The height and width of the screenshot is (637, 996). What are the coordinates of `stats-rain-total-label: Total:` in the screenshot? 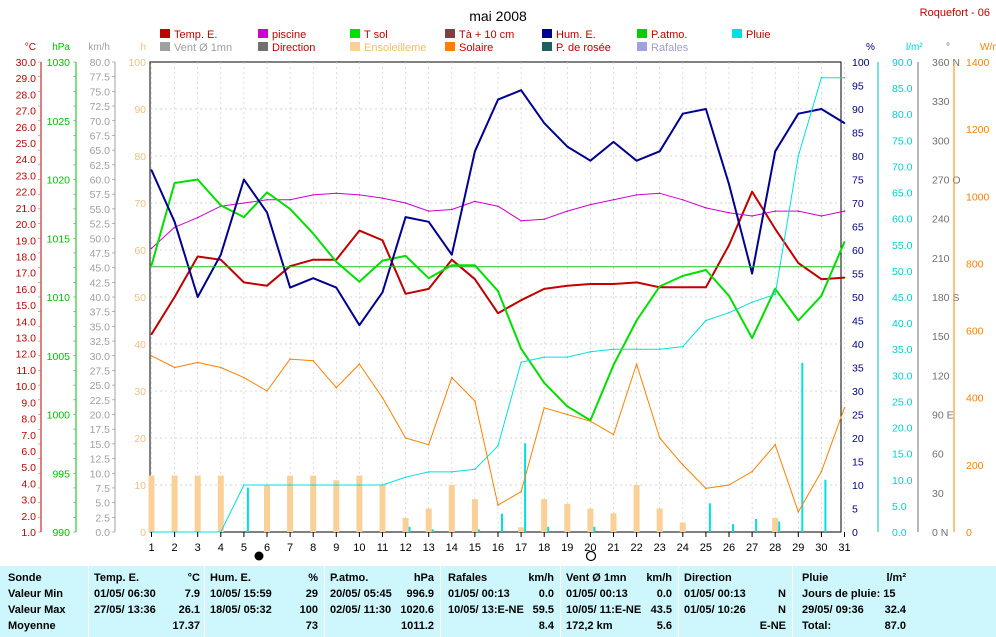 It's located at (817, 626).